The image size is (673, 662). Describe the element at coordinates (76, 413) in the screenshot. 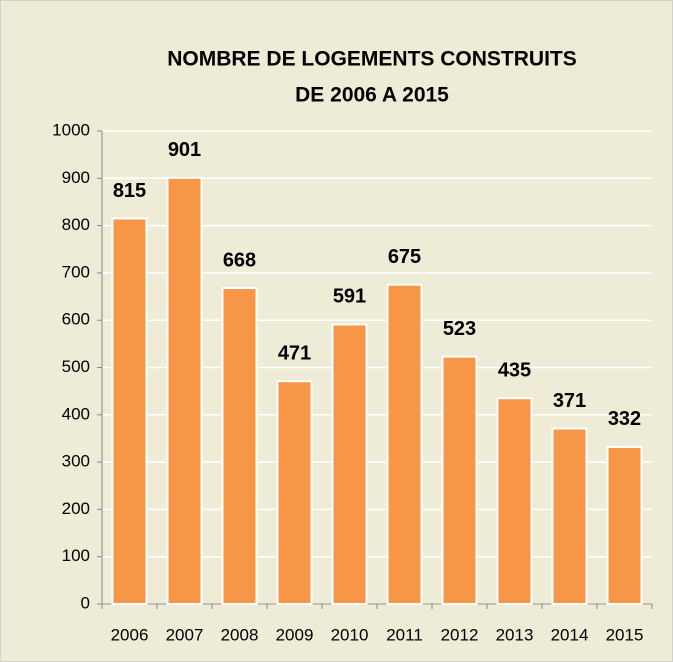

I see `y-tick-label: 400` at that location.